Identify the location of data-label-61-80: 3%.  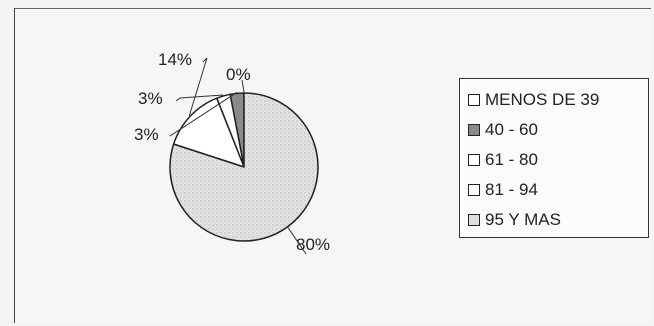
(150, 98).